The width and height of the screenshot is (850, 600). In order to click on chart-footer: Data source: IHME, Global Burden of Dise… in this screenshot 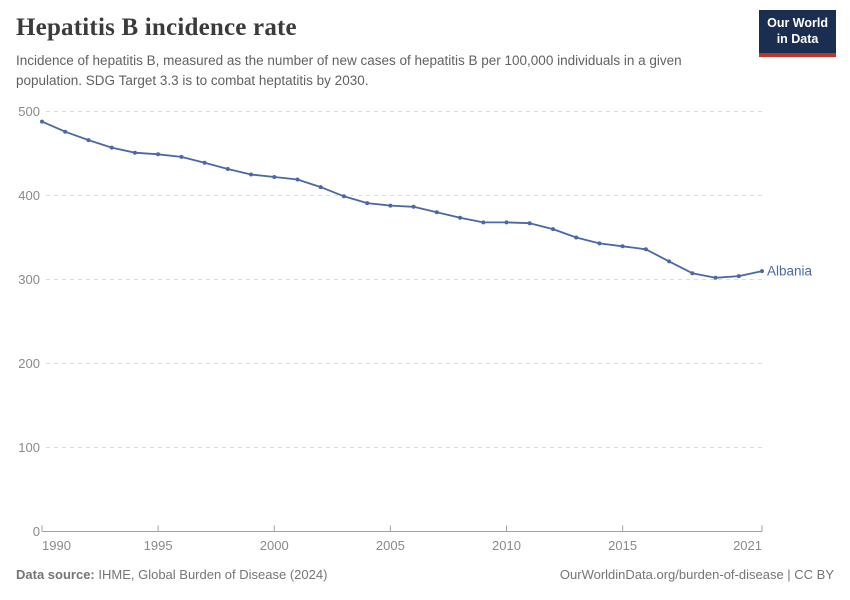, I will do `click(425, 574)`.